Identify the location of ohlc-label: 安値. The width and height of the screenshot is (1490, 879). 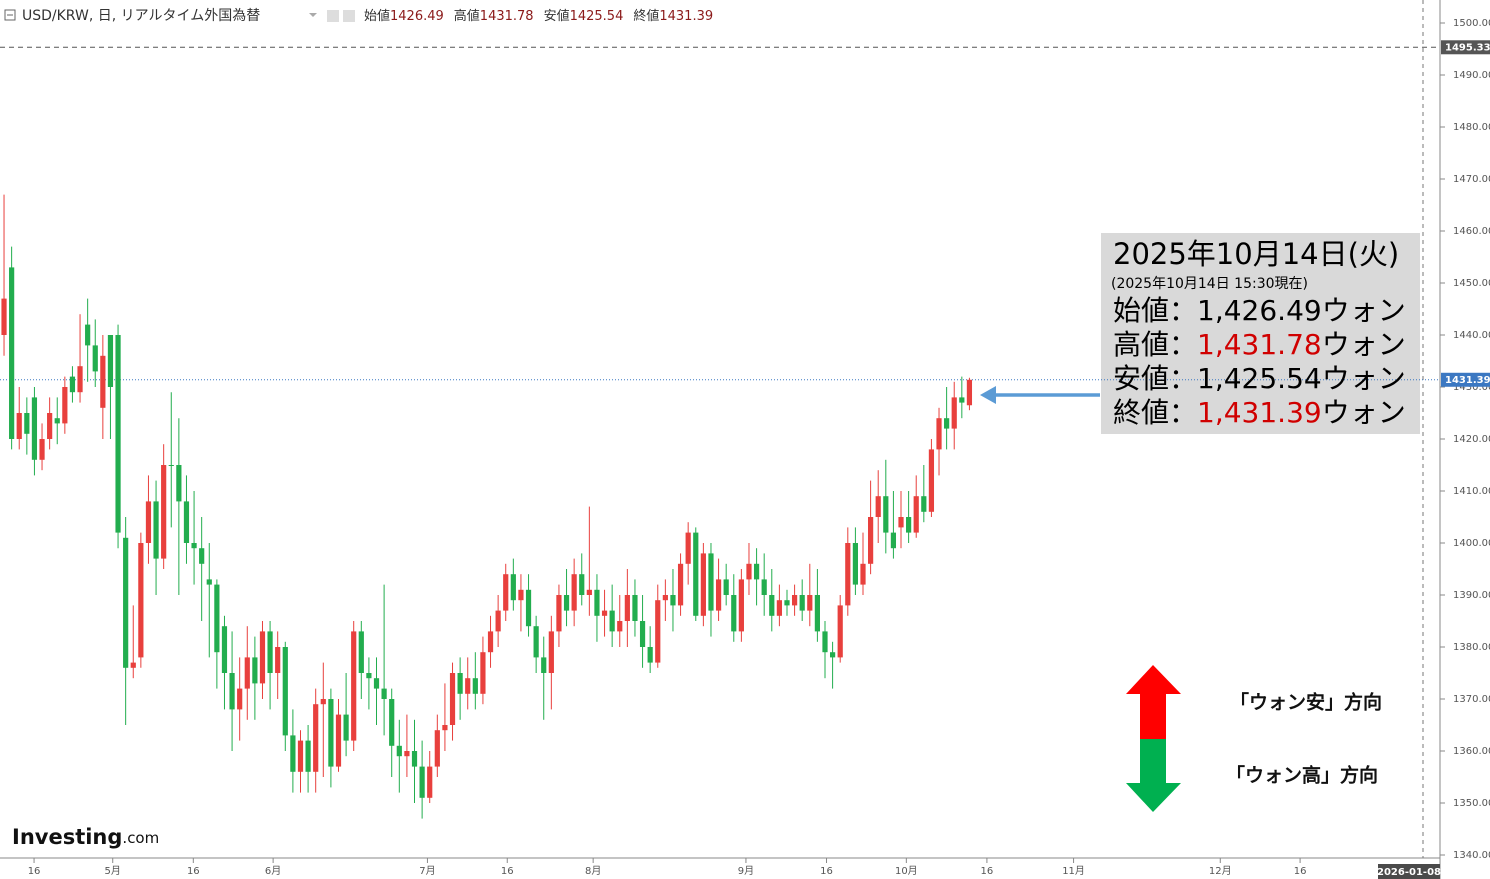
(557, 16).